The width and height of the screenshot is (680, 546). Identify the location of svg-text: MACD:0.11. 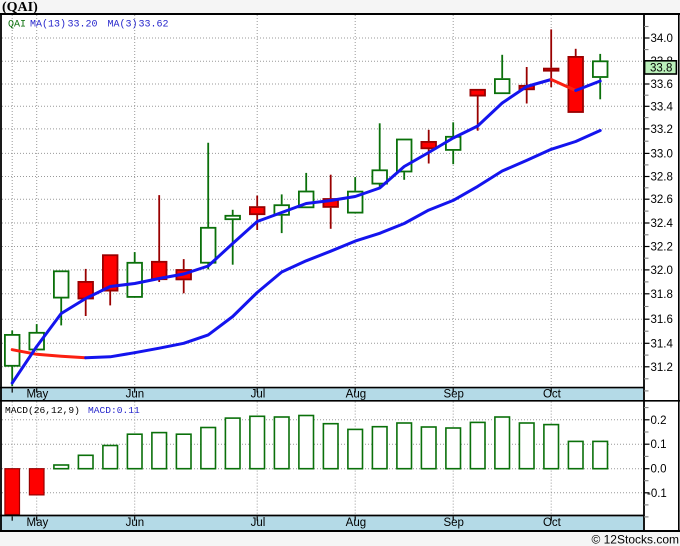
(114, 410).